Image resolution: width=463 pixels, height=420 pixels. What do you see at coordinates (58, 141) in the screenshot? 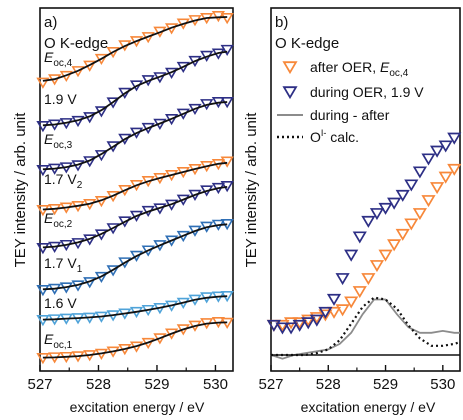
I see `spectrum-label: Eoc,3` at bounding box center [58, 141].